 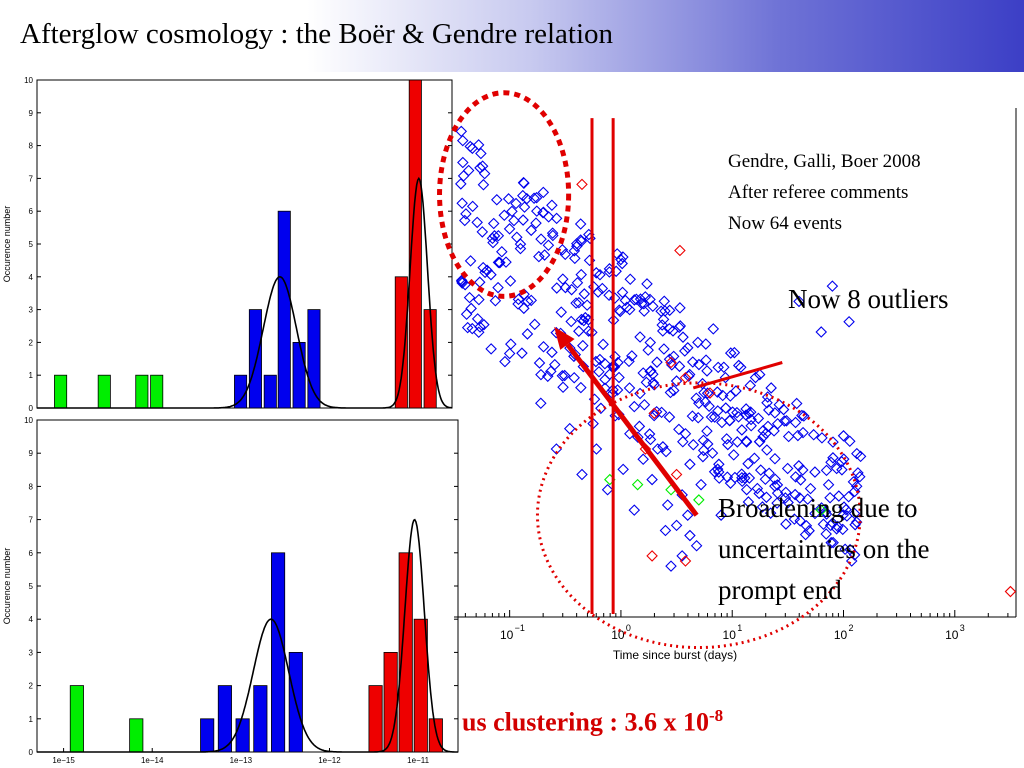 I want to click on scatter-point-green, so click(x=637, y=484).